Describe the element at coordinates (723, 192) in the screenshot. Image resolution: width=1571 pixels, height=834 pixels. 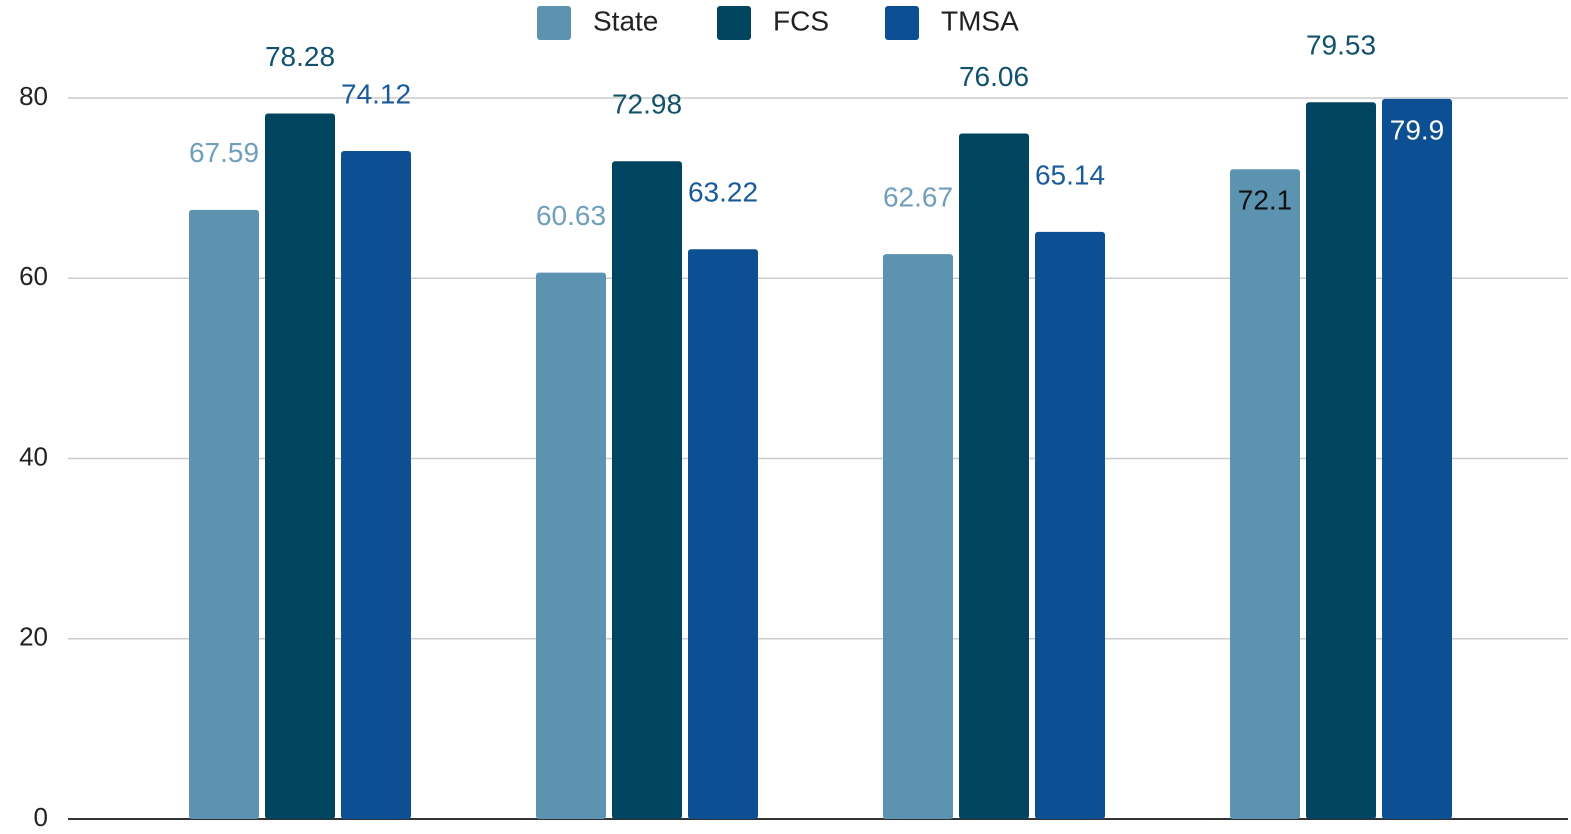
I see `data-label: 63.22` at that location.